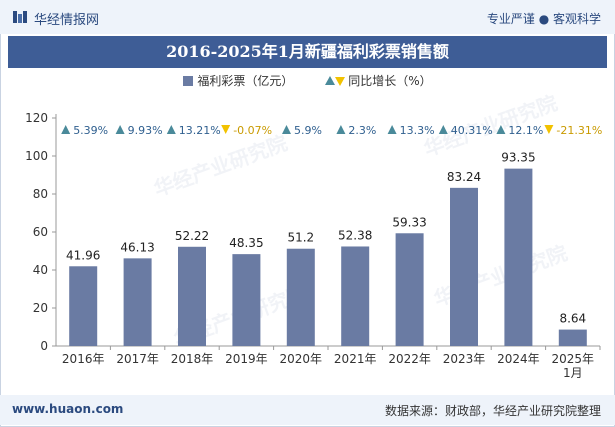 This screenshot has height=427, width=615. Describe the element at coordinates (307, 17) in the screenshot. I see `header-bar: 华经情报网 专业严谨 ● 客观科学` at that location.